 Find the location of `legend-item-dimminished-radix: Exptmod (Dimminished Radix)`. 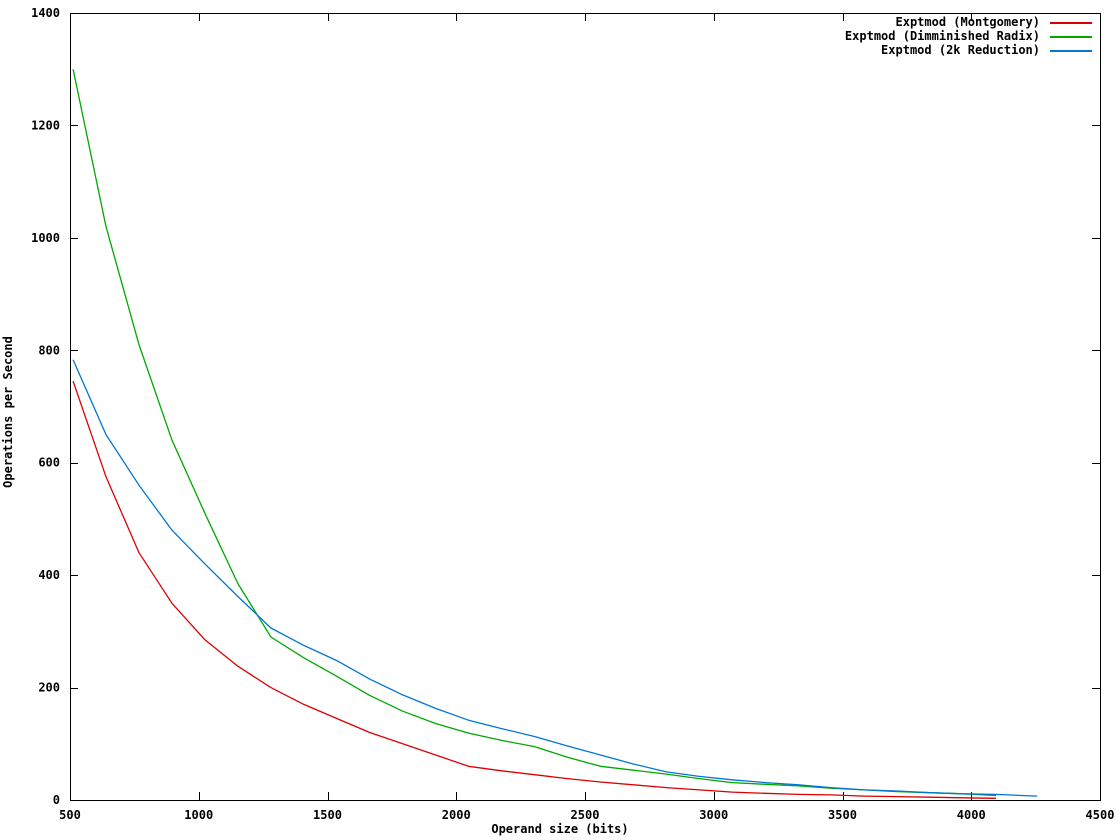

legend-item-dimminished-radix: Exptmod (Dimminished Radix) is located at coordinates (968, 36).